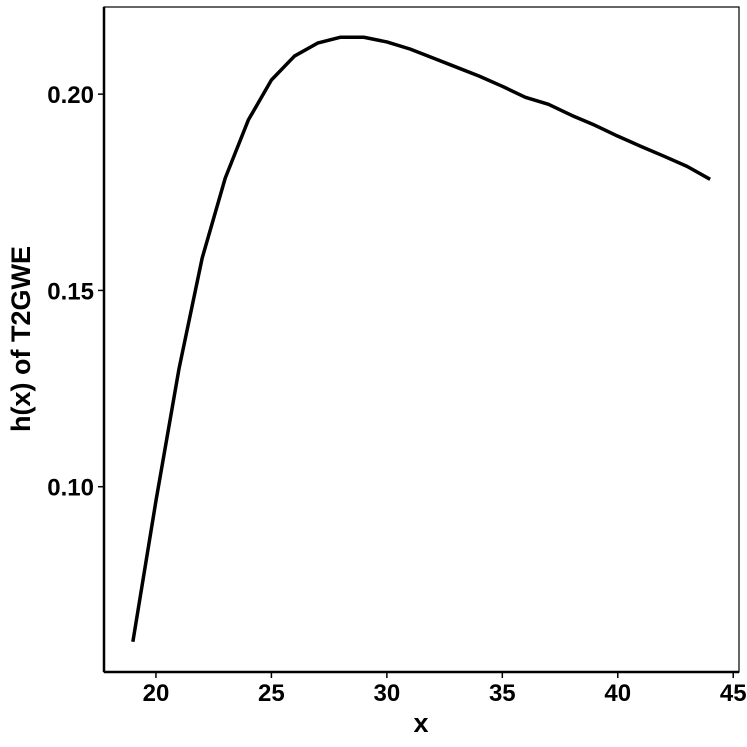 This screenshot has width=747, height=747. Describe the element at coordinates (70, 95) in the screenshot. I see `y-tick-label: 0.20` at that location.